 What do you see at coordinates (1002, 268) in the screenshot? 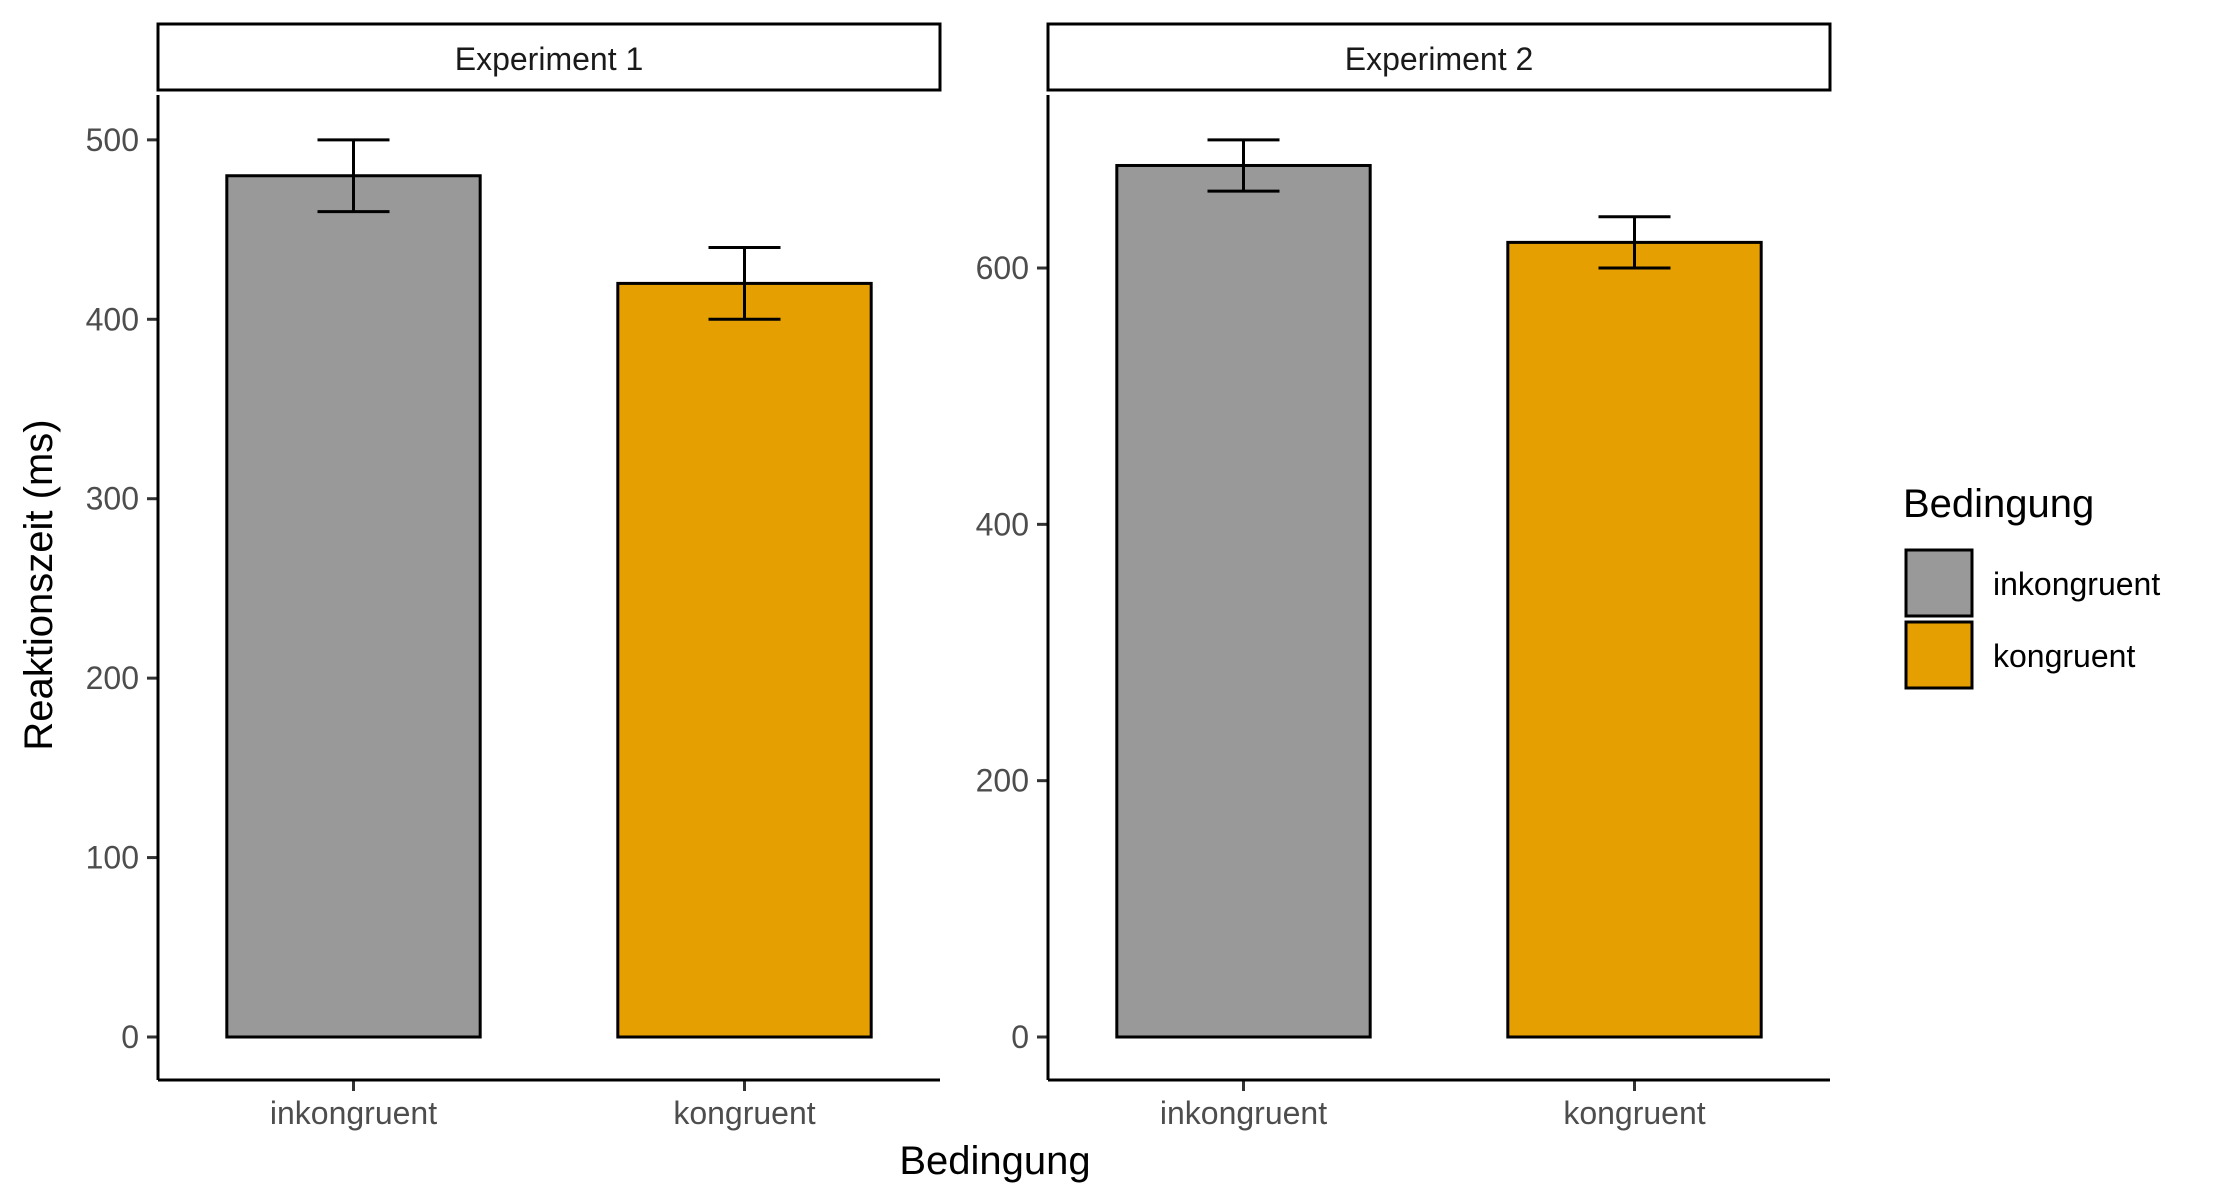
I see `y-tick-label: 600` at bounding box center [1002, 268].